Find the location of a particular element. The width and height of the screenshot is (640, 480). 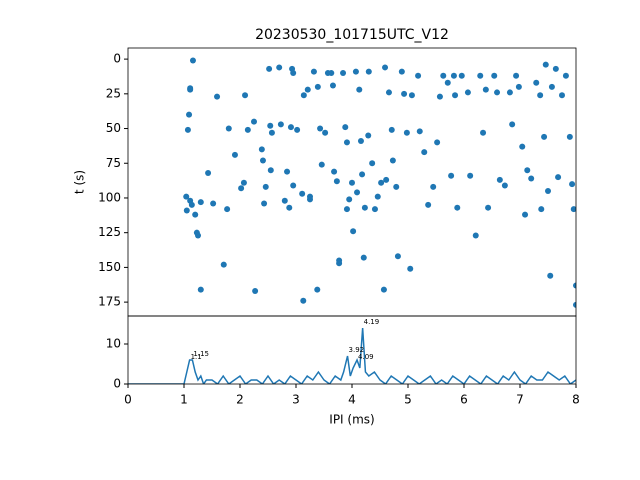

x-tick-label: 5 is located at coordinates (408, 400).